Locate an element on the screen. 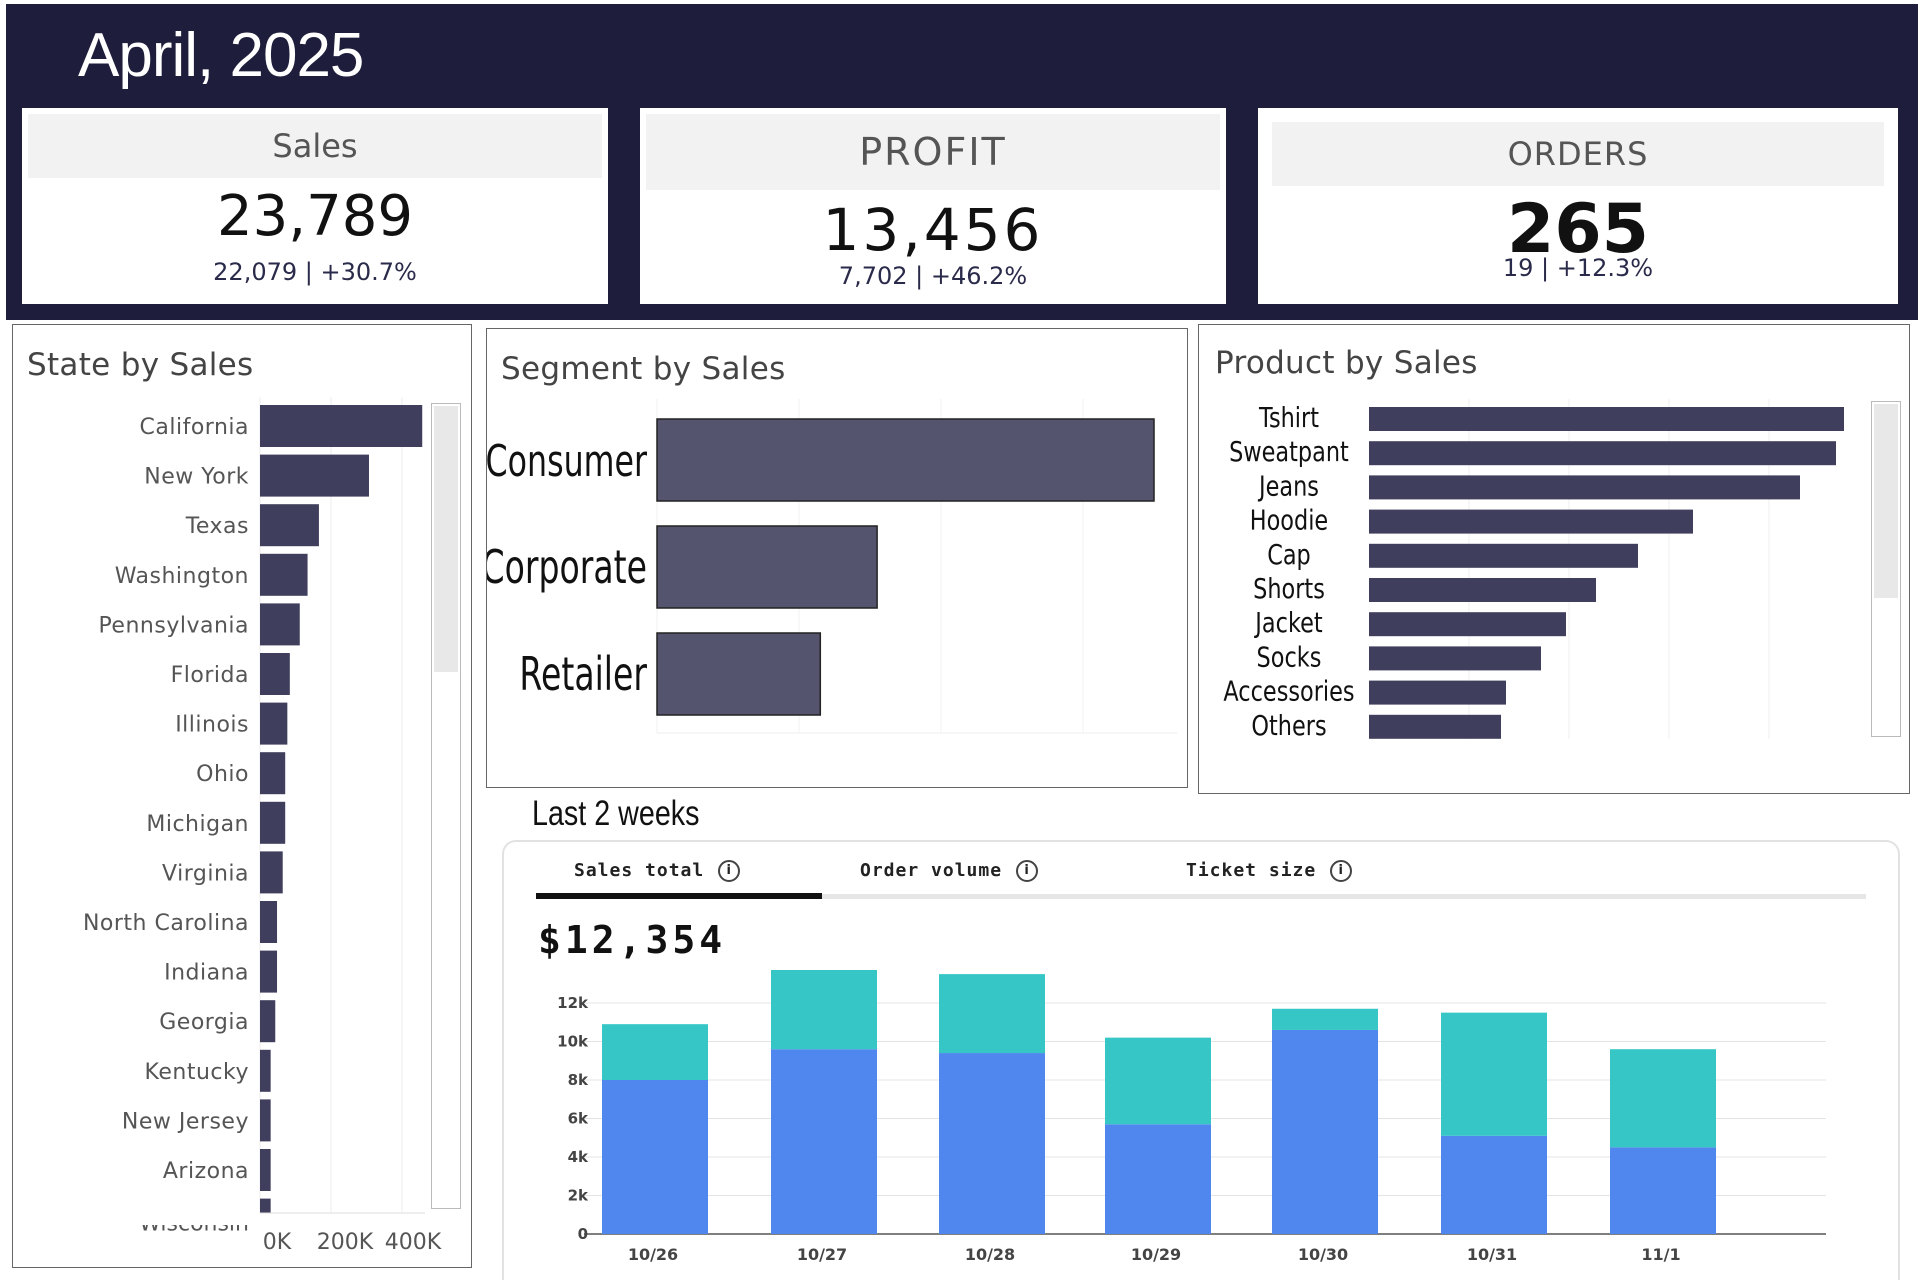  tab-ticket-size: Ticket size i is located at coordinates (1269, 871).